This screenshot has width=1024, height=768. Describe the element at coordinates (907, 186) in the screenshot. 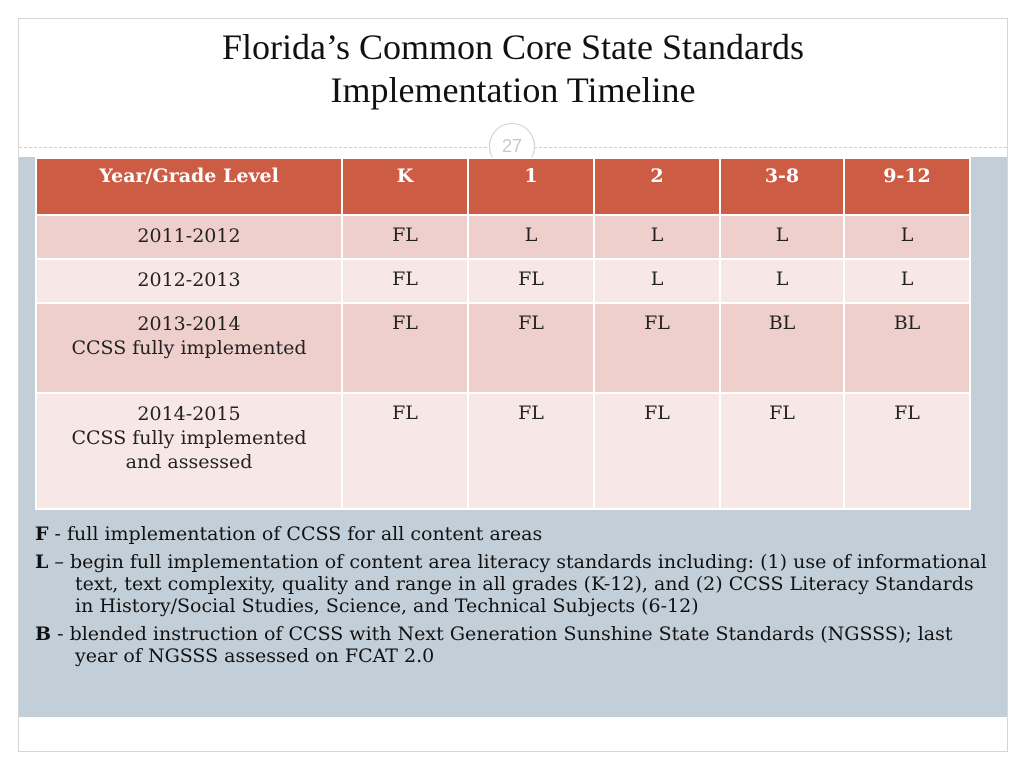

I see `header-grade-9-12: 9-12` at that location.